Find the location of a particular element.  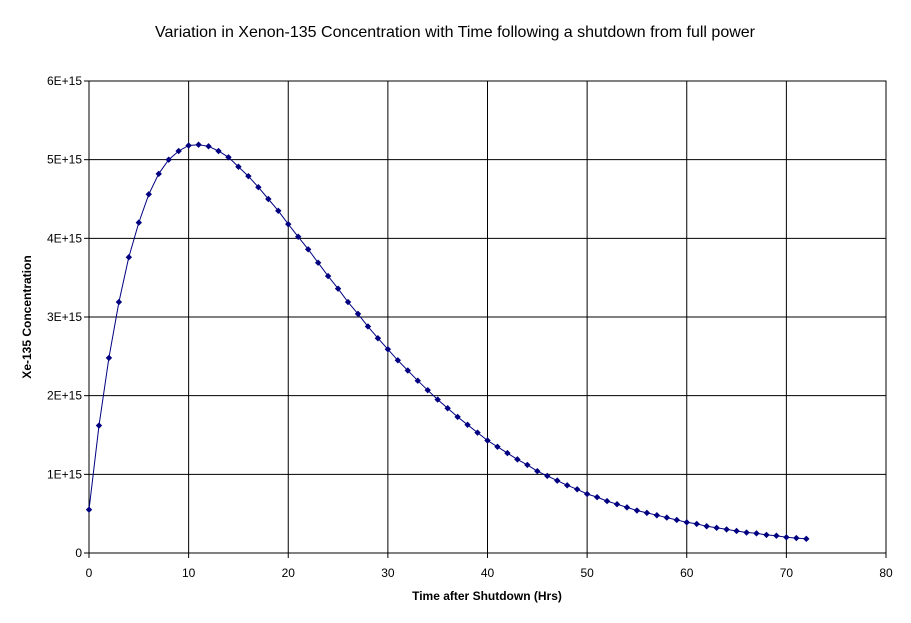

y-tick-label: 5E+15 is located at coordinates (64, 160).